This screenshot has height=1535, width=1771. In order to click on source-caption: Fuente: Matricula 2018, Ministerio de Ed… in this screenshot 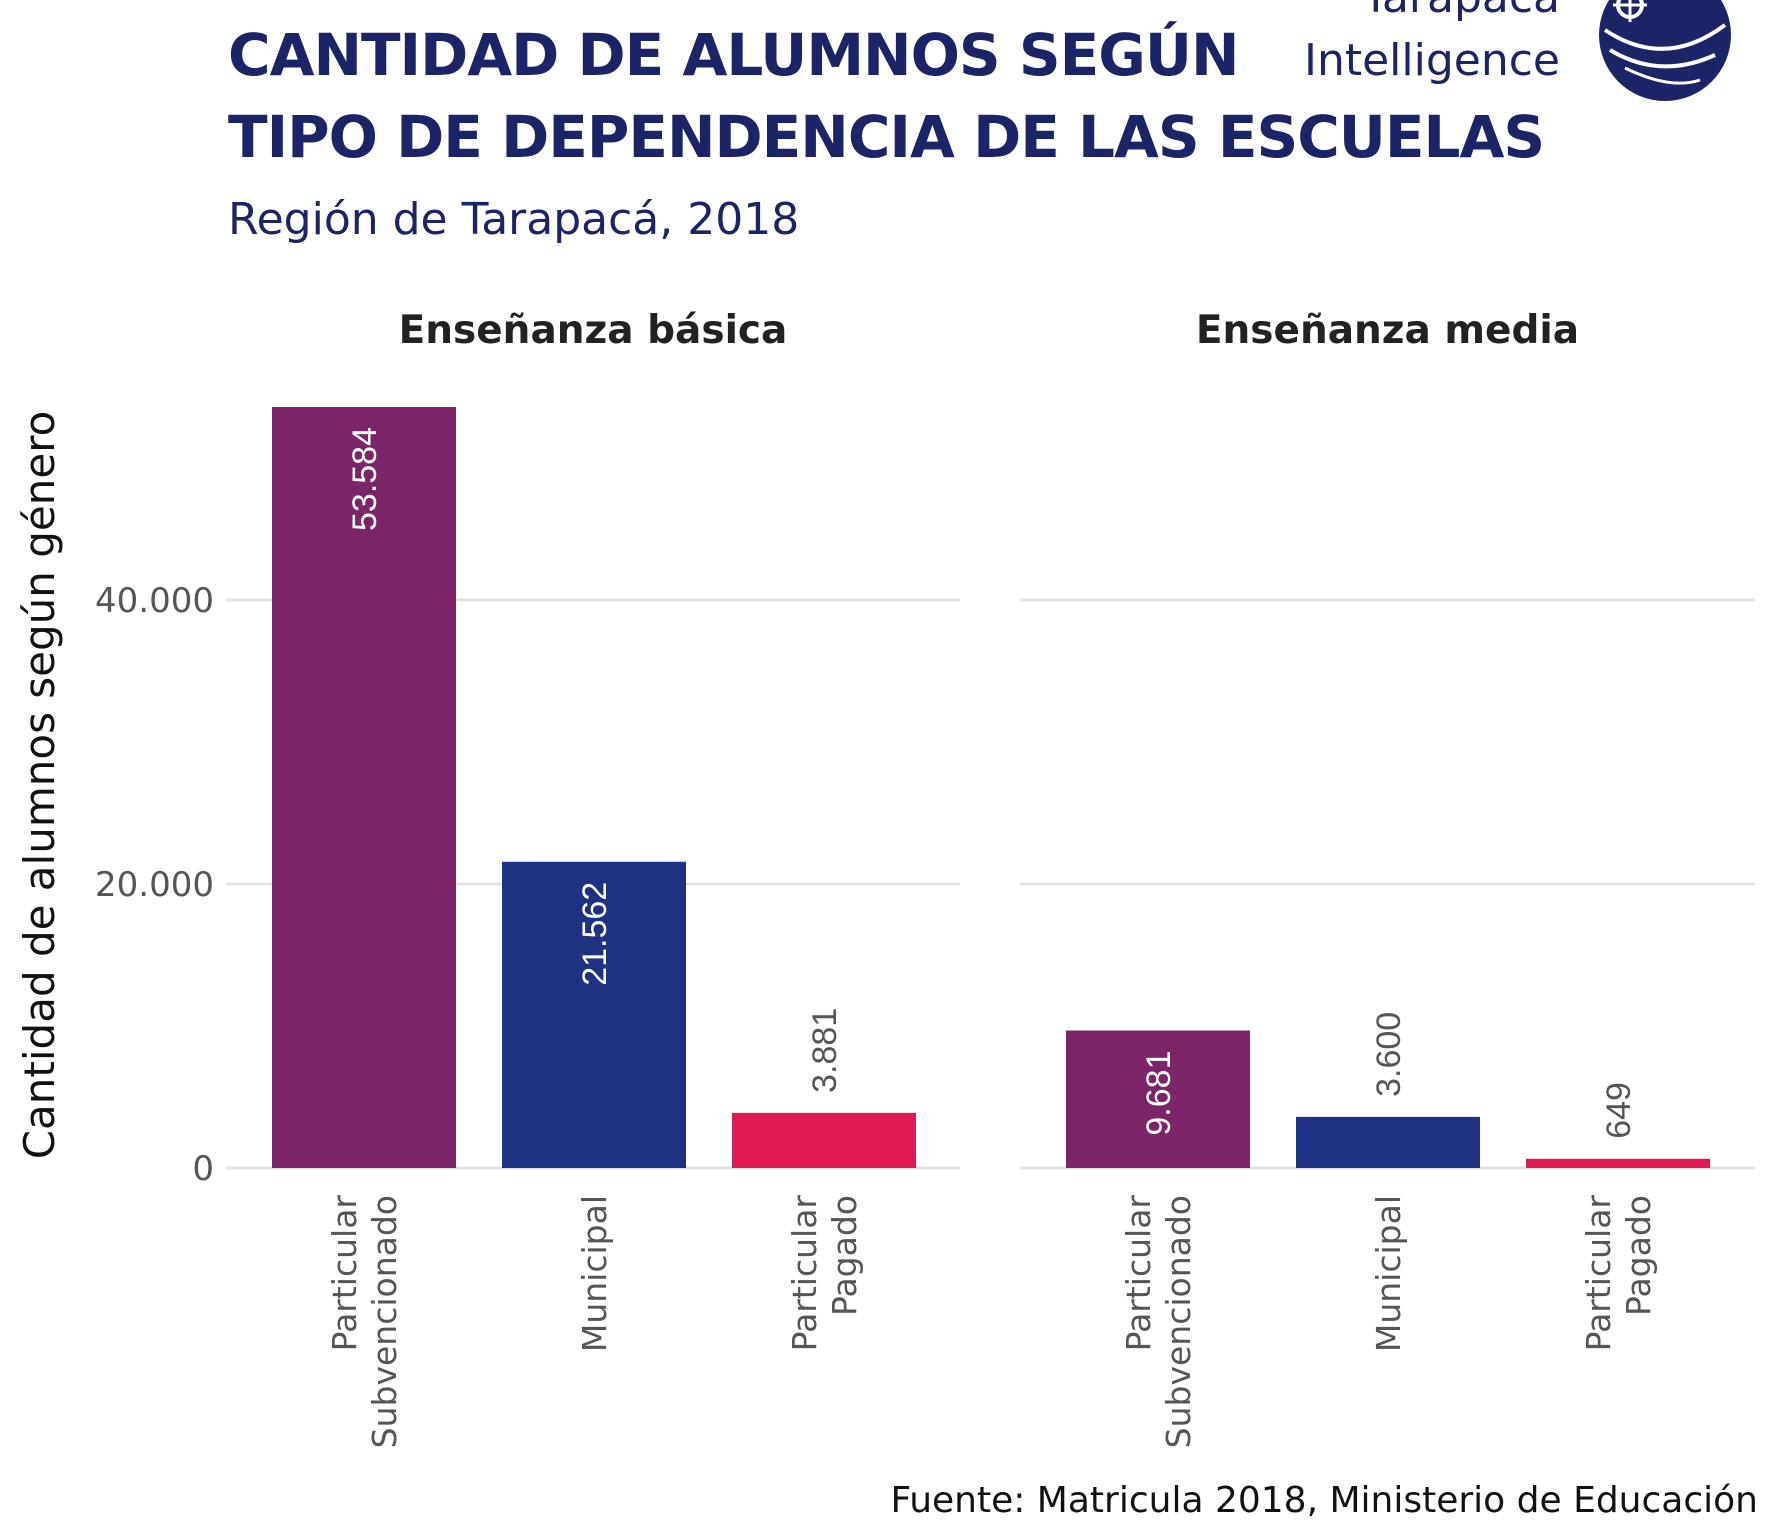, I will do `click(1324, 1500)`.